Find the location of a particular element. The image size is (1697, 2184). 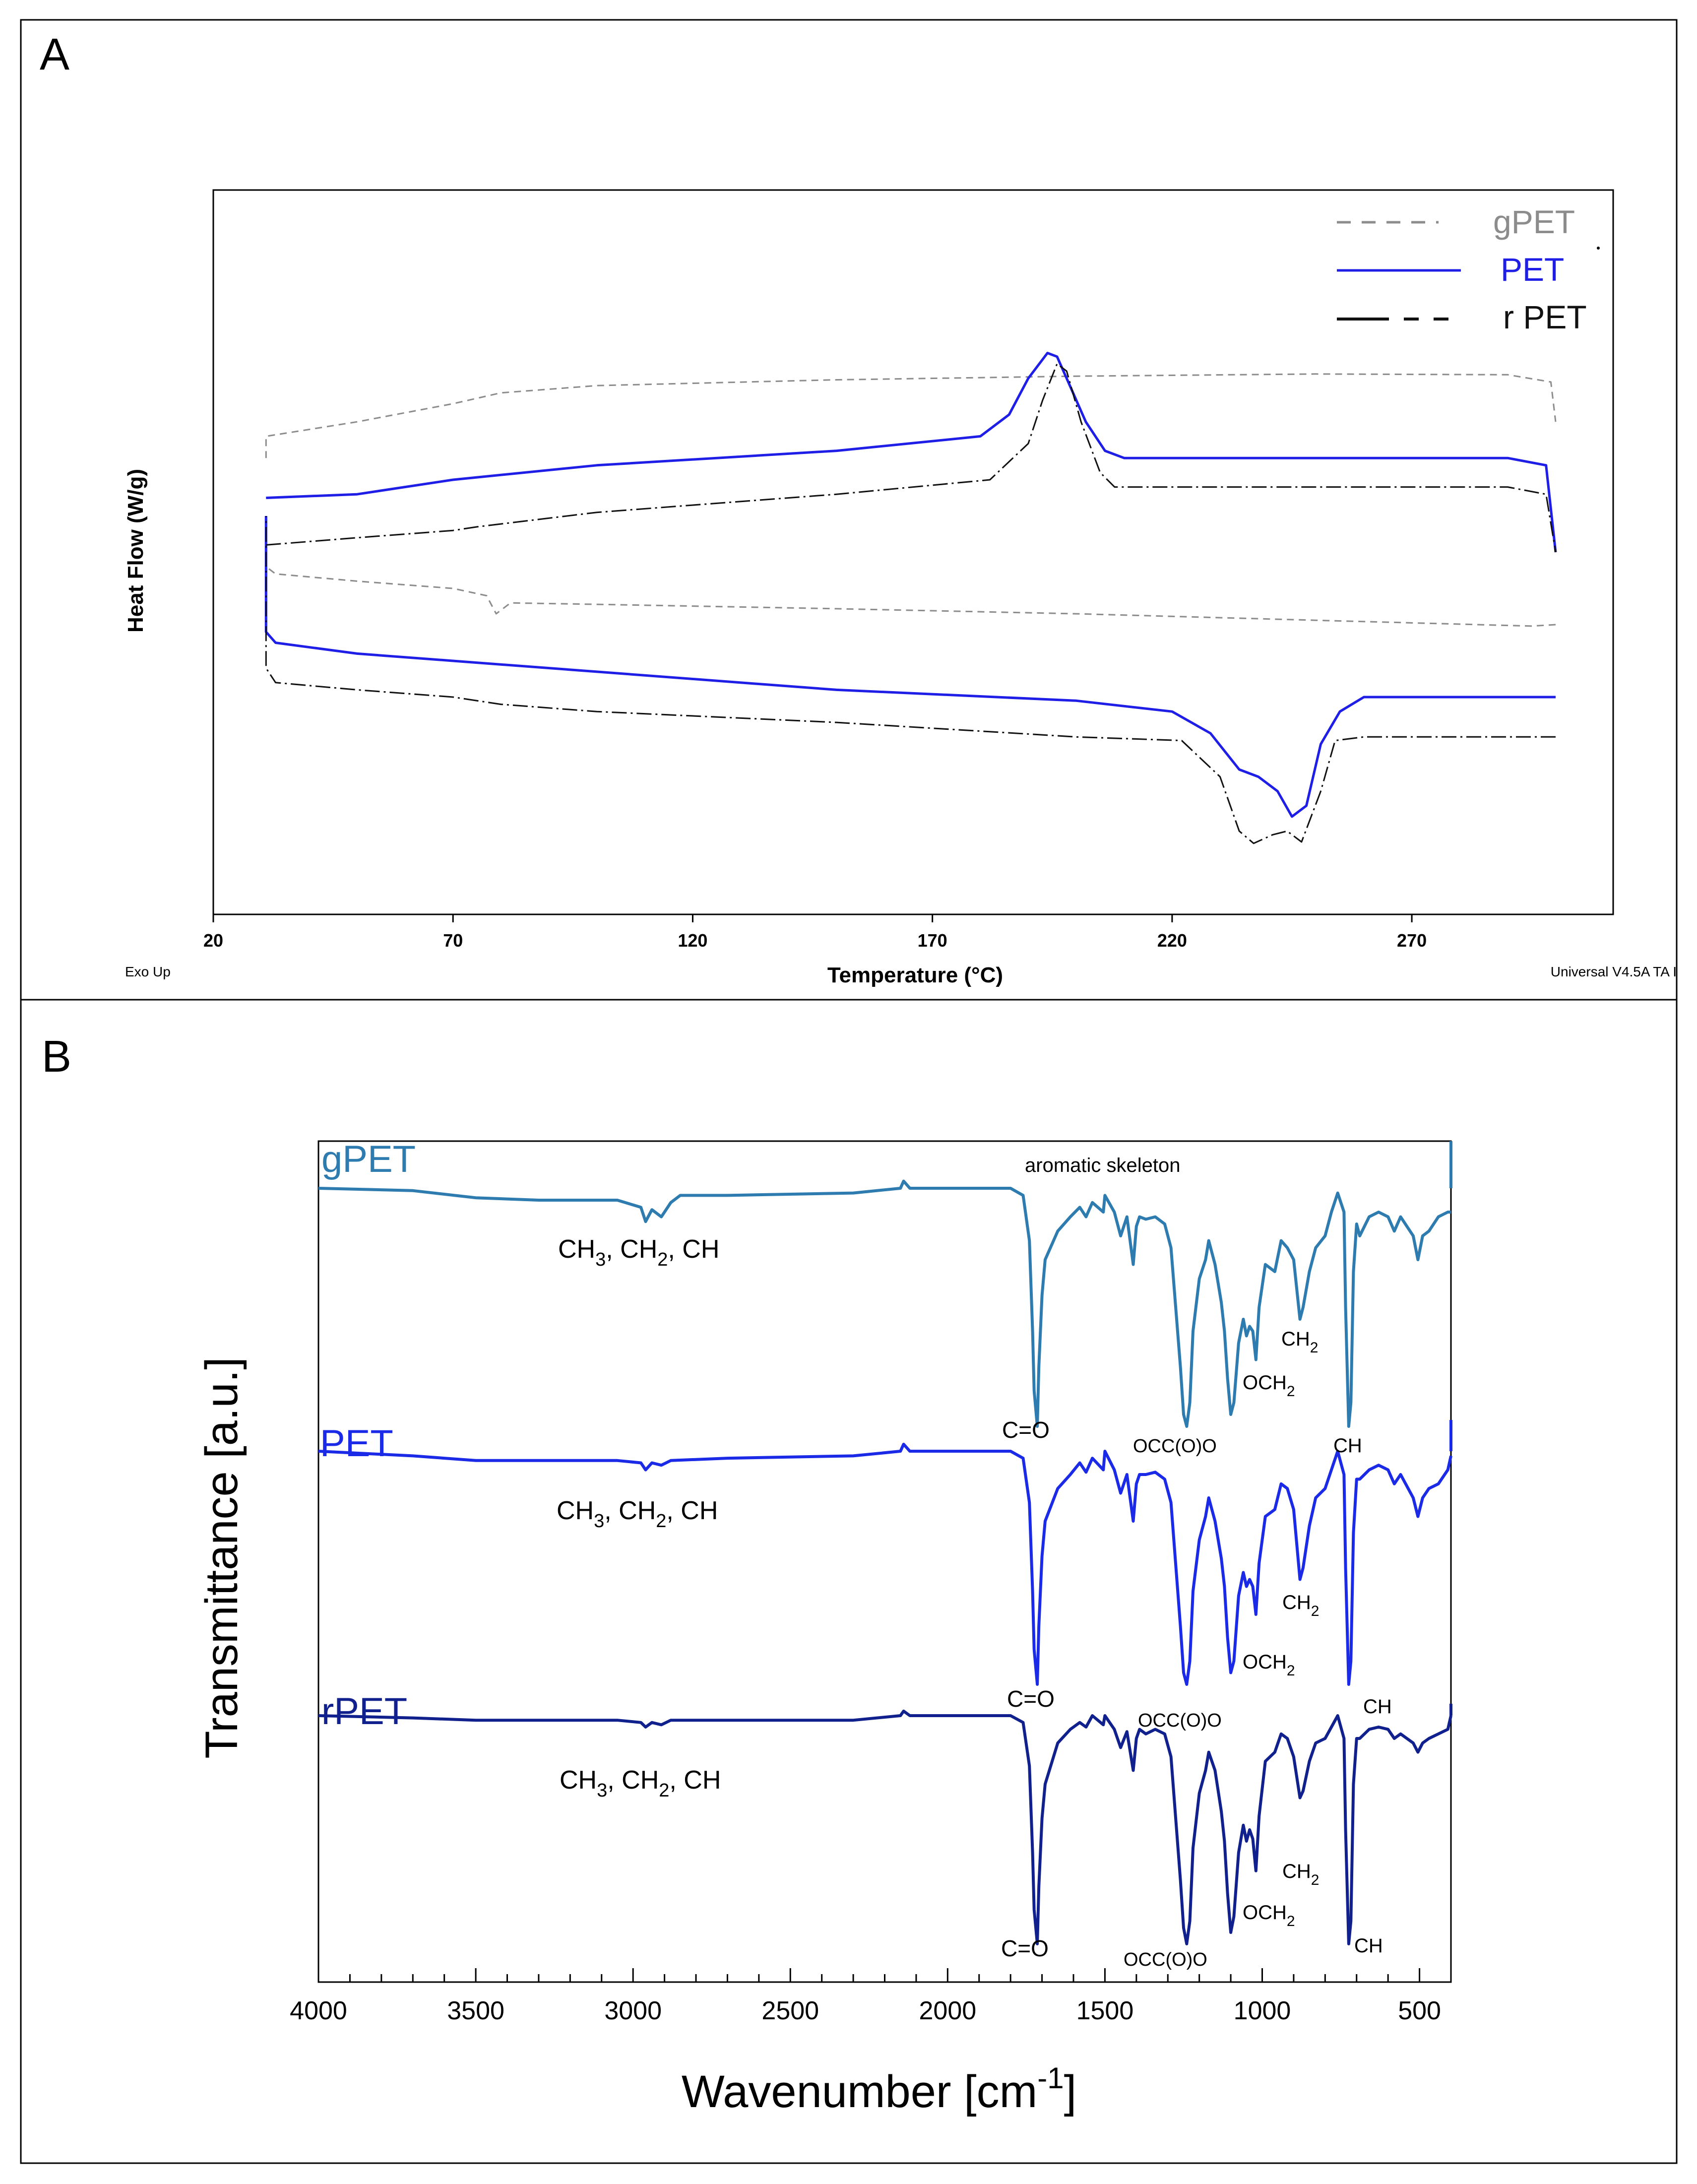

legend-dot is located at coordinates (1598, 248).